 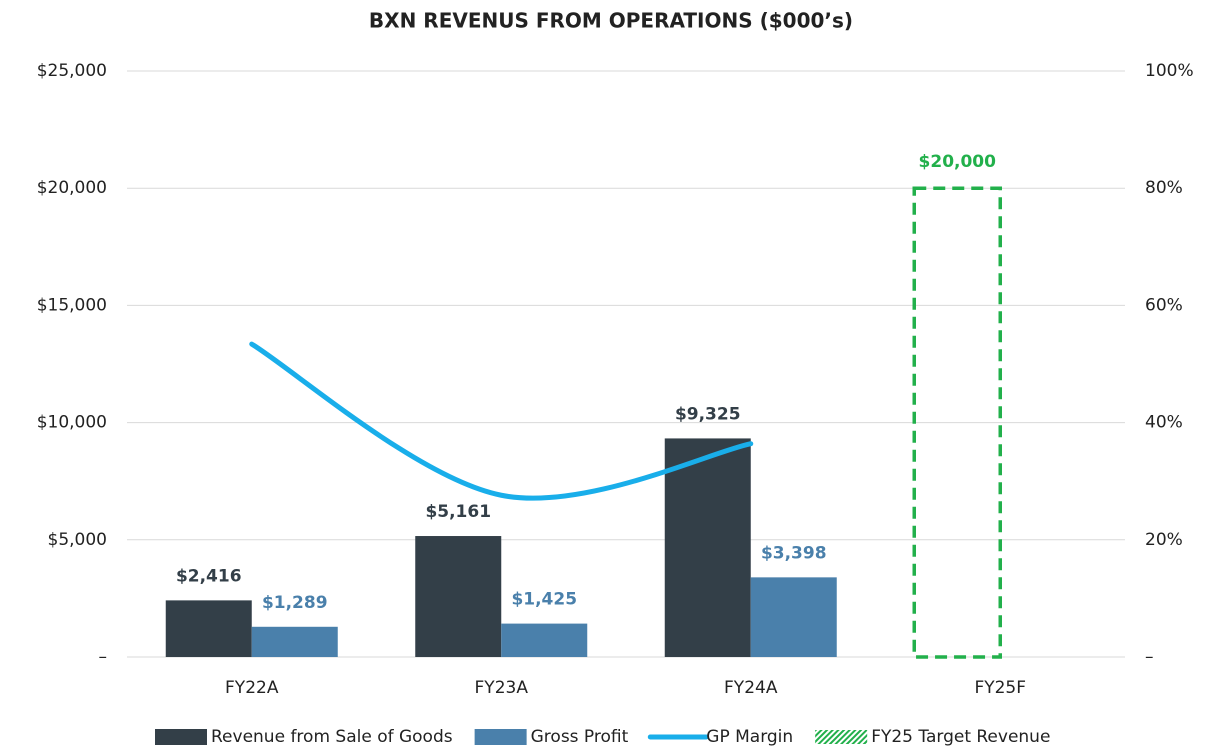 What do you see at coordinates (708, 414) in the screenshot?
I see `data-label: $9,325` at bounding box center [708, 414].